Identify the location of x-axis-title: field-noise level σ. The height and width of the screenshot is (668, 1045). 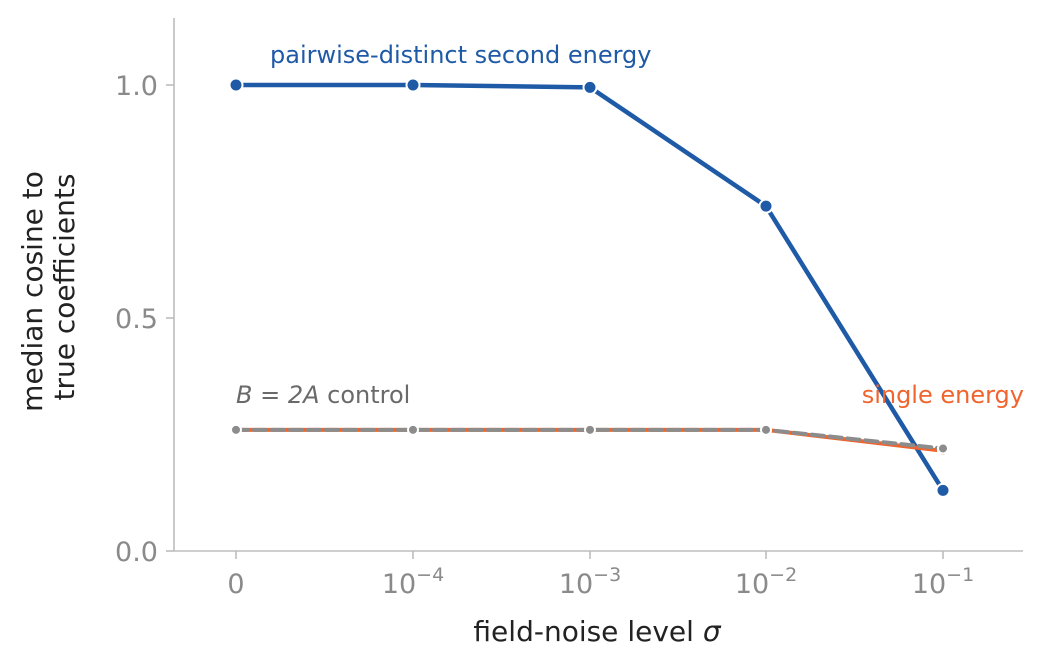
(597, 631).